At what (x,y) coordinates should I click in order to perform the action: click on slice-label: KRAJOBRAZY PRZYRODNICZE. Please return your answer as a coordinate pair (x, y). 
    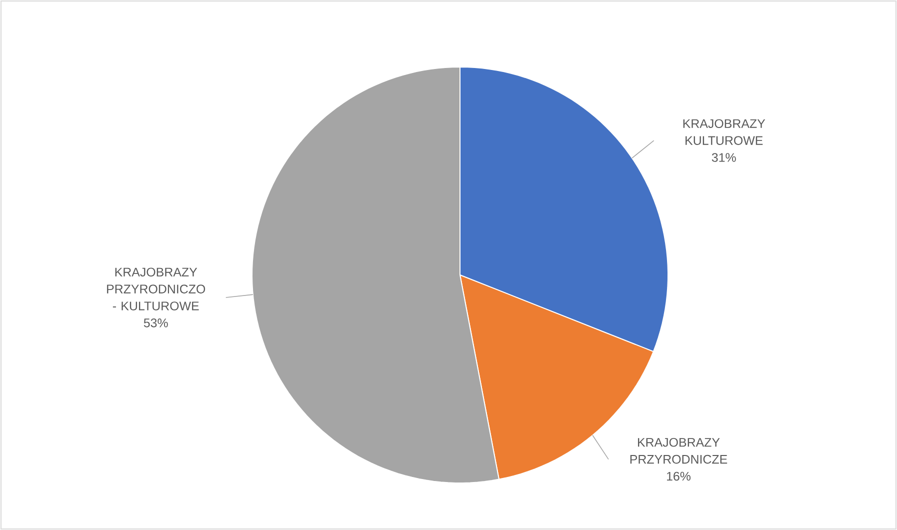
    Looking at the image, I should click on (679, 451).